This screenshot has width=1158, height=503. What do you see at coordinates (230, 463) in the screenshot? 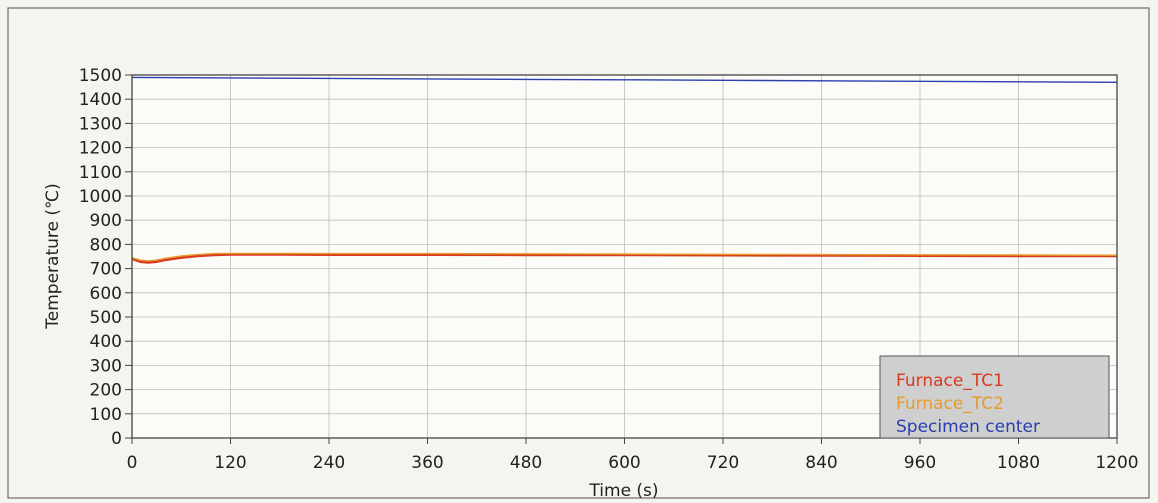
I see `x-tick-label: 120` at bounding box center [230, 463].